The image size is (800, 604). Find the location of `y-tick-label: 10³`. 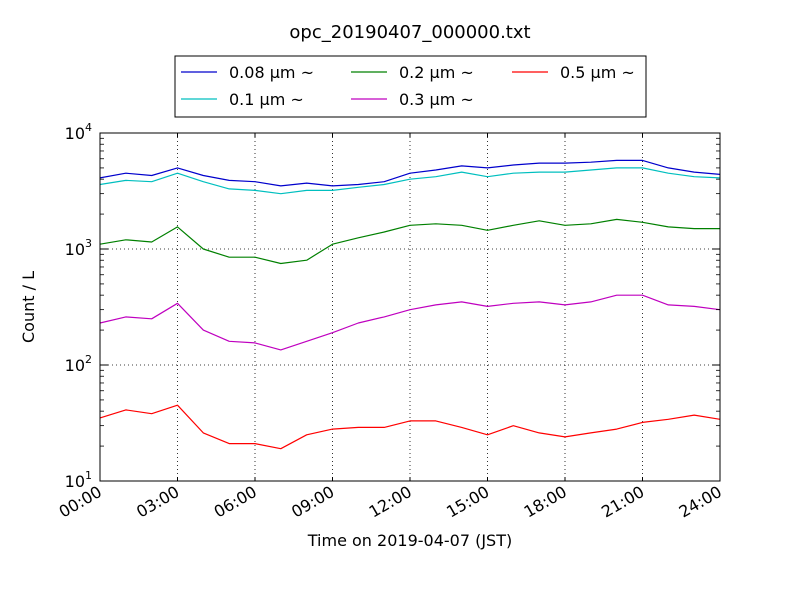

y-tick-label: 10³ is located at coordinates (78, 248).